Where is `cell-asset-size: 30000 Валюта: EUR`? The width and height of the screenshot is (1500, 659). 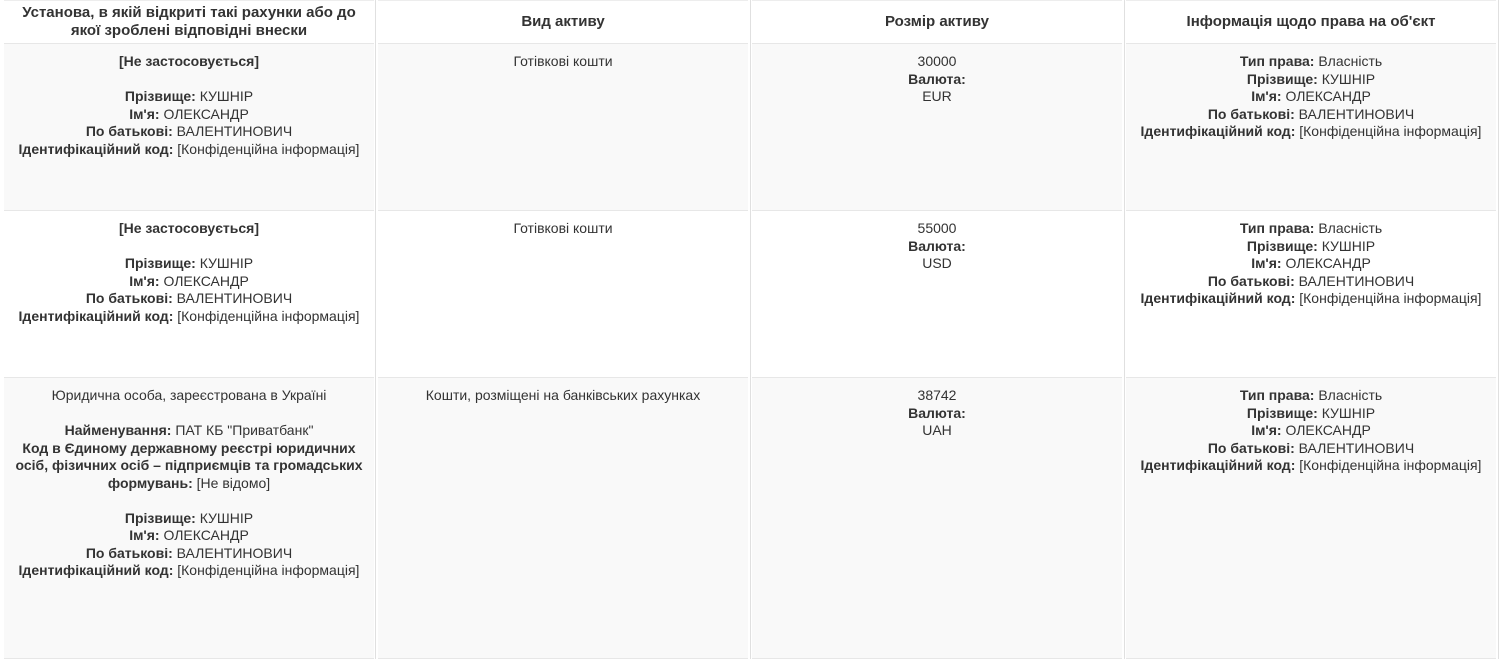
cell-asset-size: 30000 Валюта: EUR is located at coordinates (937, 126).